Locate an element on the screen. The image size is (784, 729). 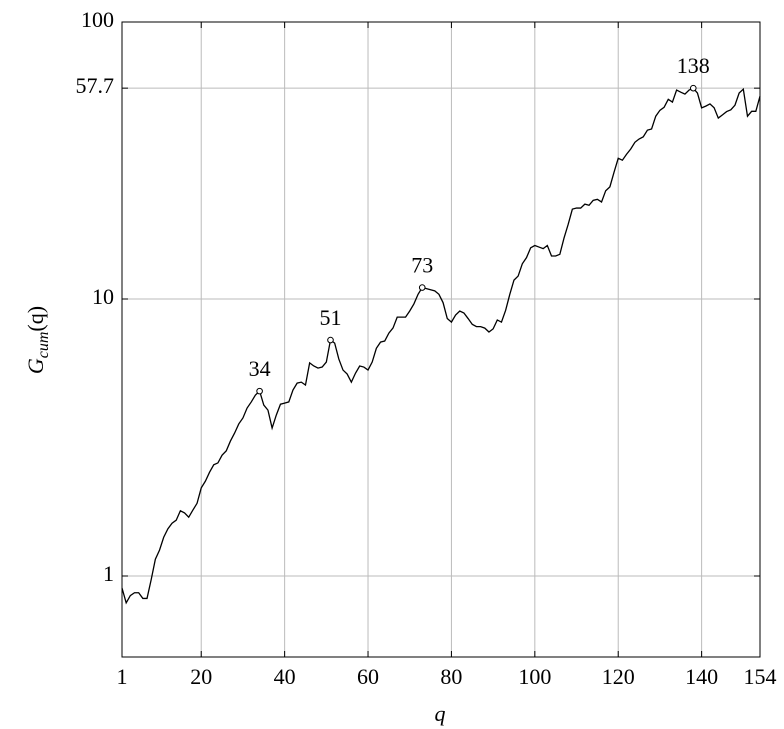
x-tick-label: 80 is located at coordinates (451, 676).